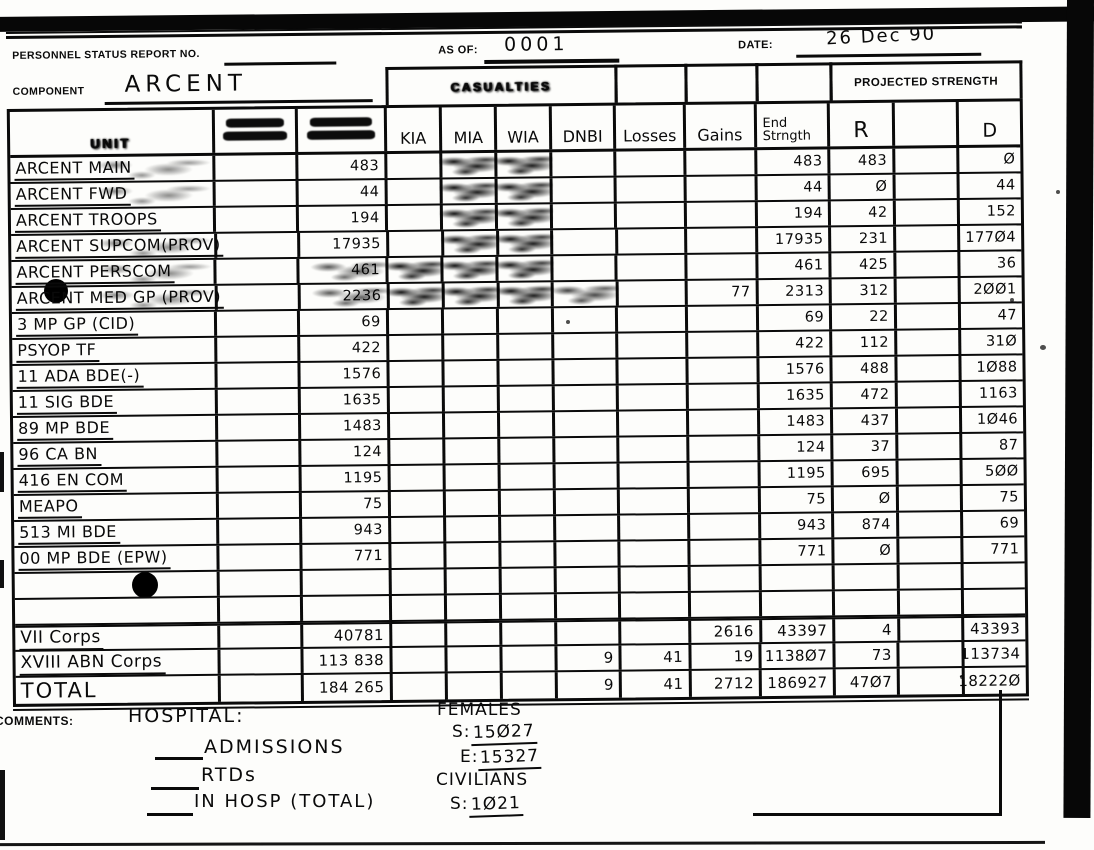 The width and height of the screenshot is (1094, 850). Describe the element at coordinates (356, 244) in the screenshot. I see `start-value: 17935` at that location.